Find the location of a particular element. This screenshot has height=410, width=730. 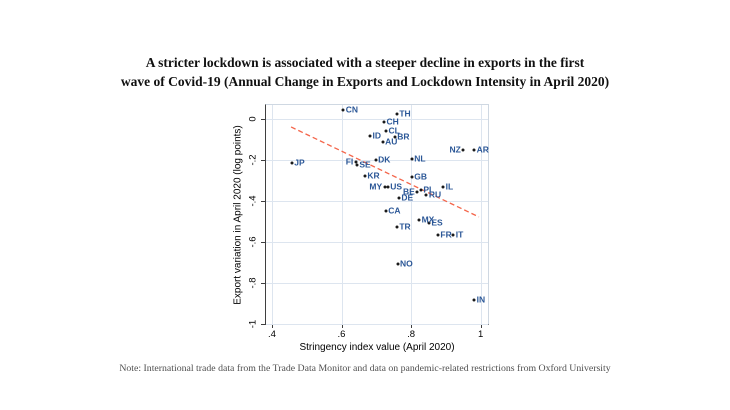

y-axis-tick-label: -.2 is located at coordinates (253, 160).